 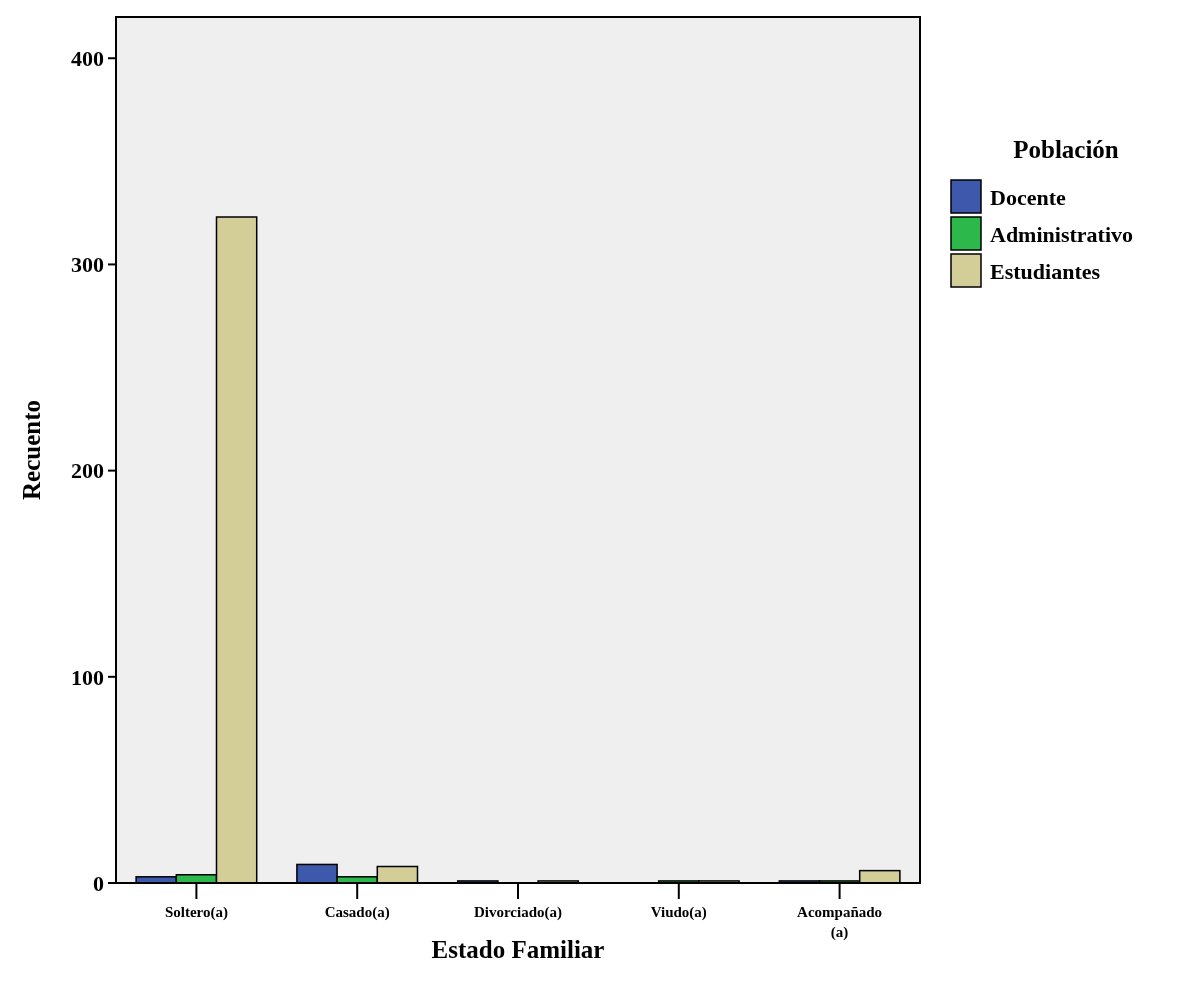 I want to click on legend-label: Estudiantes, so click(x=1045, y=271).